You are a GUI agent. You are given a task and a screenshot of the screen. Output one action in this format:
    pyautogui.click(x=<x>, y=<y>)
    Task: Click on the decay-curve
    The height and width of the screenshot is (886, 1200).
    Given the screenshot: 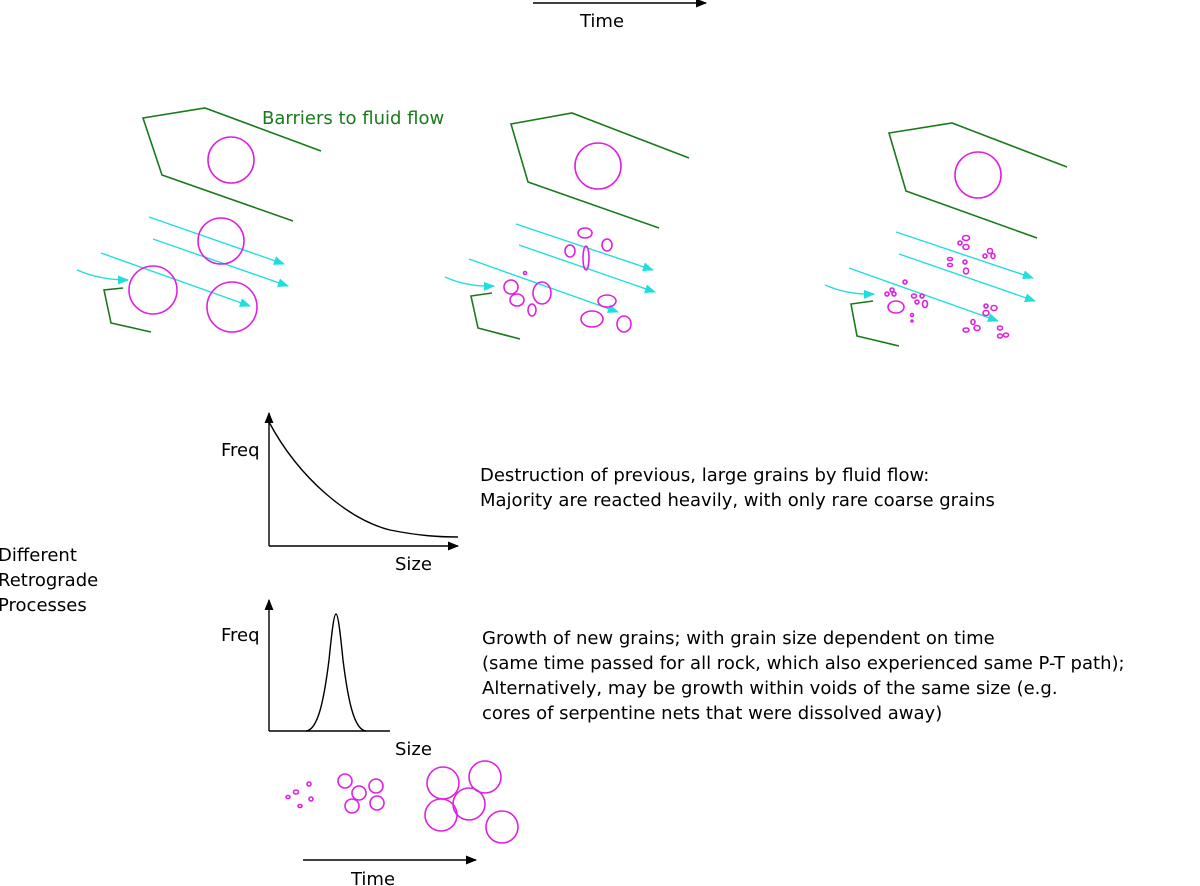 What is the action you would take?
    pyautogui.click(x=363, y=479)
    